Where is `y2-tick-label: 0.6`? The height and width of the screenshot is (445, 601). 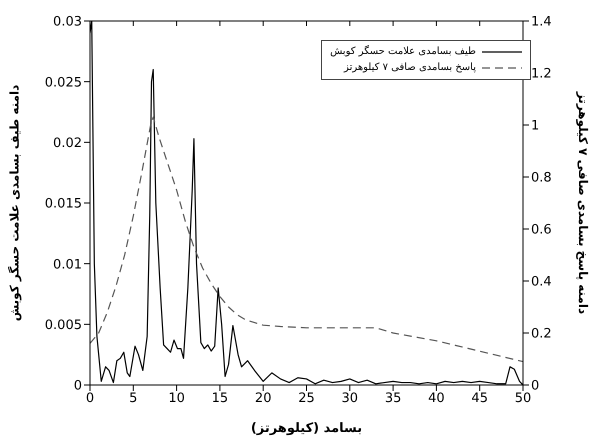 y2-tick-label: 0.6 is located at coordinates (541, 230).